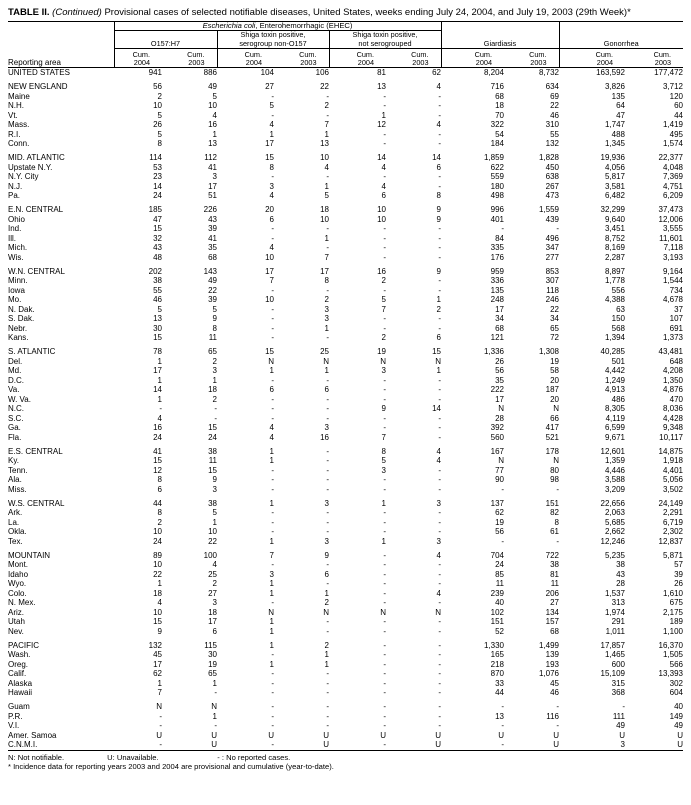  What do you see at coordinates (614, 470) in the screenshot?
I see `value-cell: 4,446` at bounding box center [614, 470].